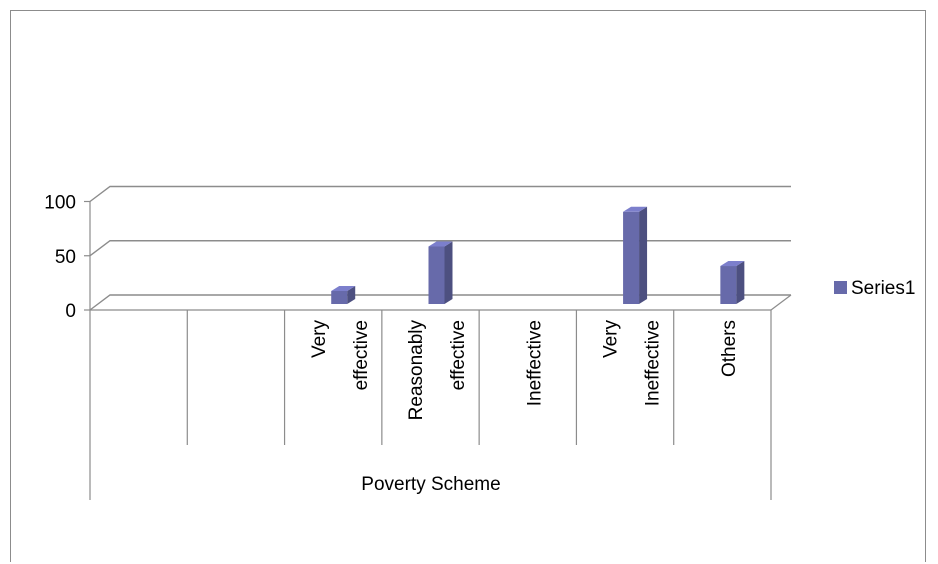 The width and height of the screenshot is (938, 564). I want to click on x-tick-label-2-0: Very, so click(319, 339).